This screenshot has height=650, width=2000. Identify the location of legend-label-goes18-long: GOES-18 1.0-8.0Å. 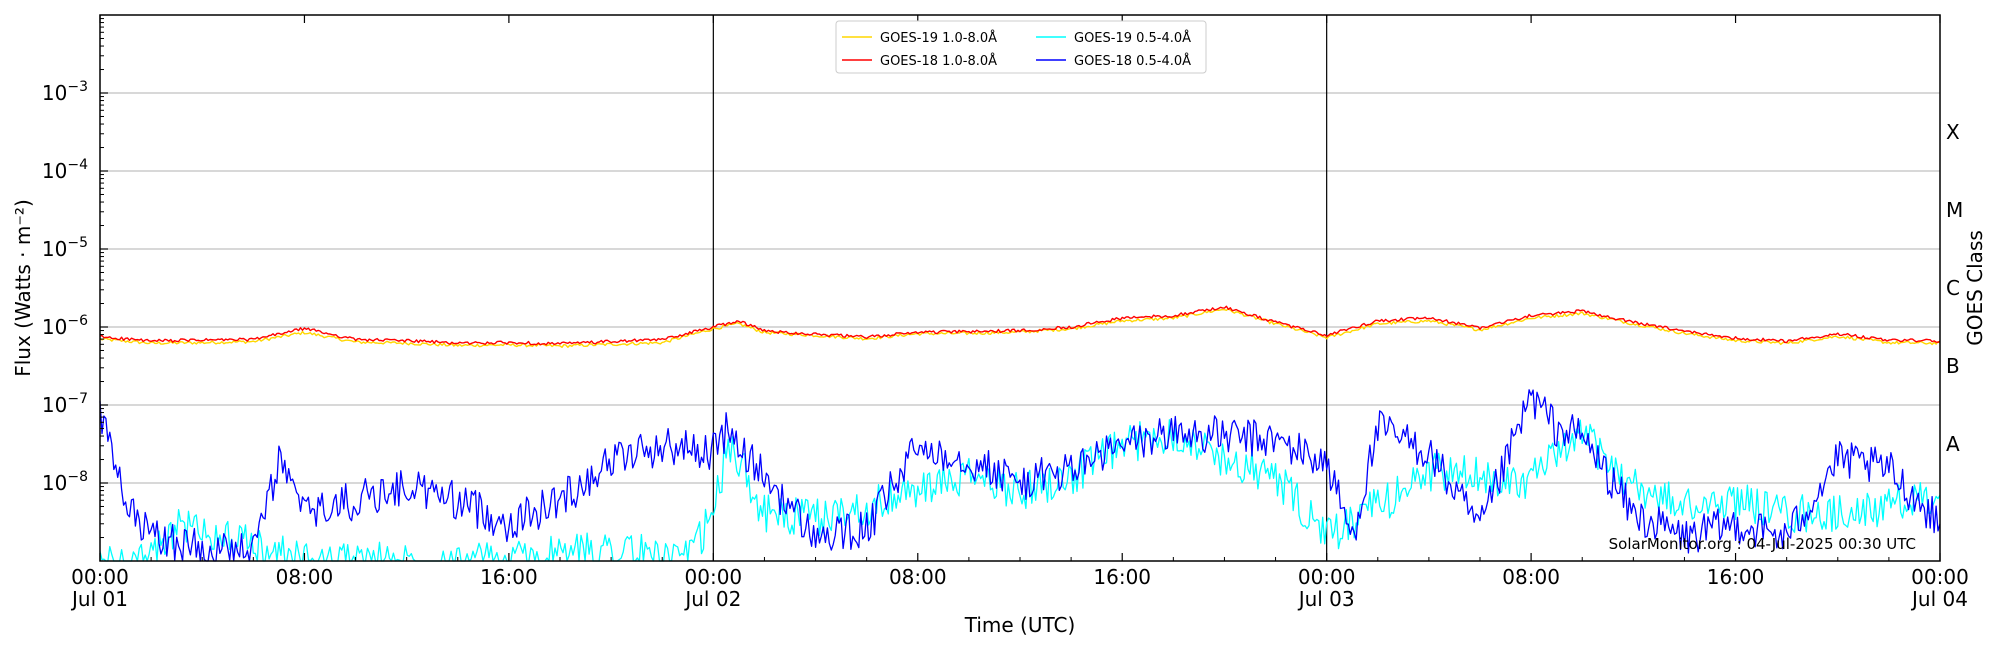
(938, 61).